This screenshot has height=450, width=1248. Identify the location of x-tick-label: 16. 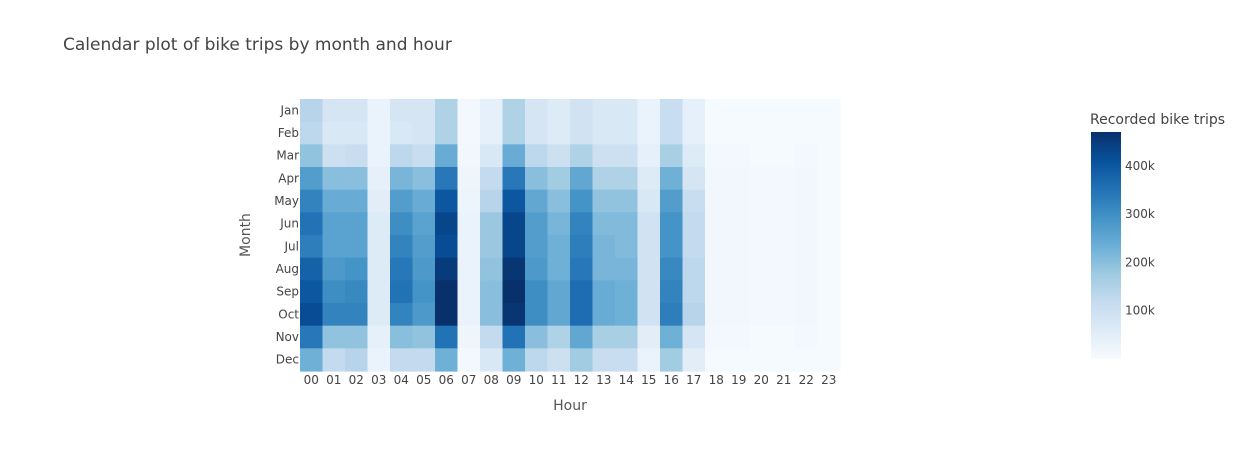
(671, 380).